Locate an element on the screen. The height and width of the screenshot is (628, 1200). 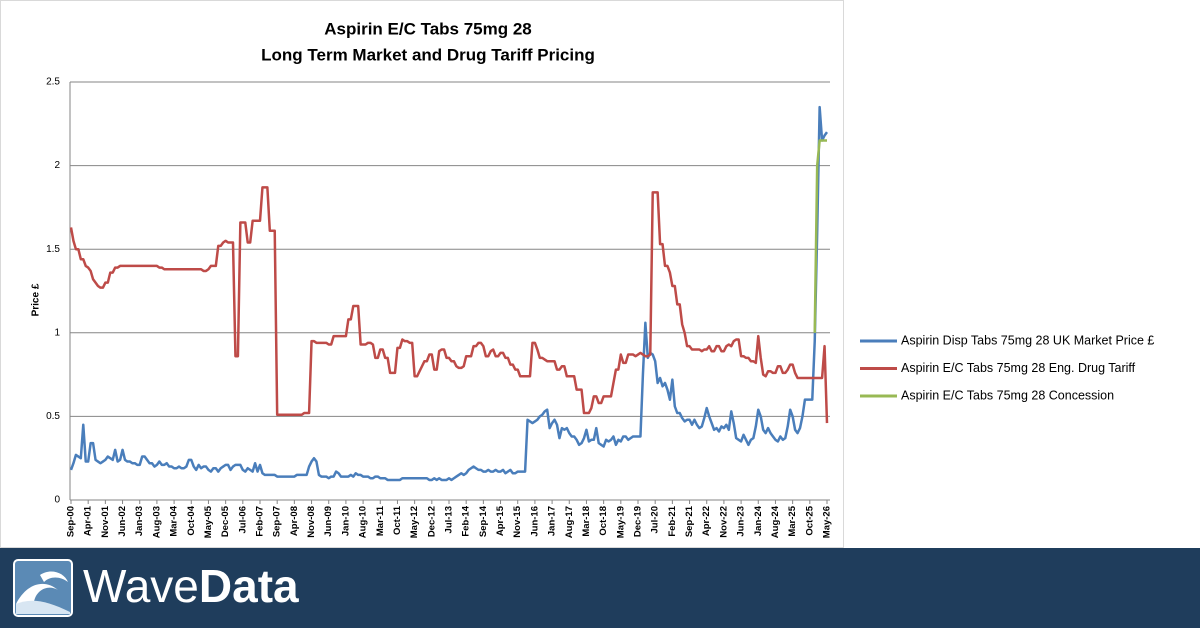
x-tick-label: Jan-03 is located at coordinates (139, 521).